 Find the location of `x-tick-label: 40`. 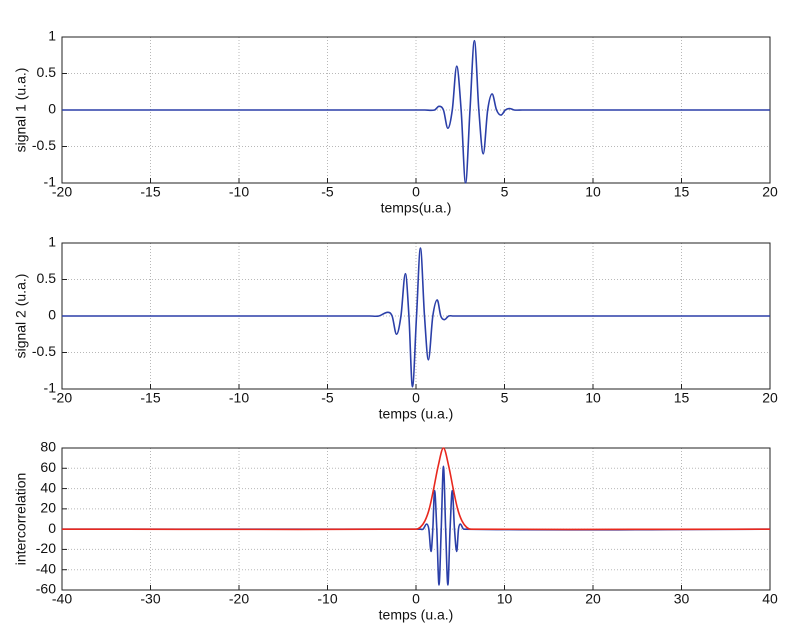

x-tick-label: 40 is located at coordinates (770, 599).